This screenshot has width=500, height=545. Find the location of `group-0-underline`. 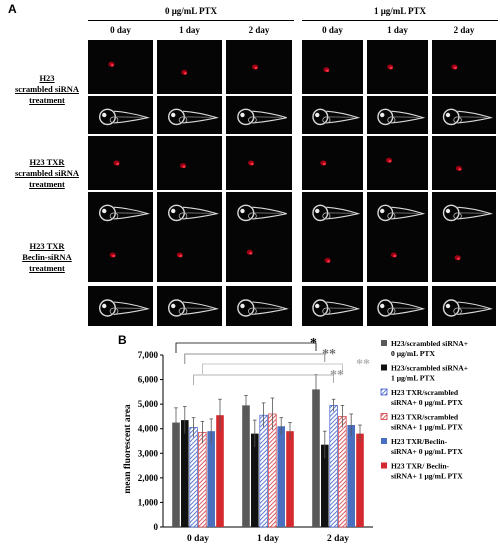

group-0-underline is located at coordinates (191, 20).